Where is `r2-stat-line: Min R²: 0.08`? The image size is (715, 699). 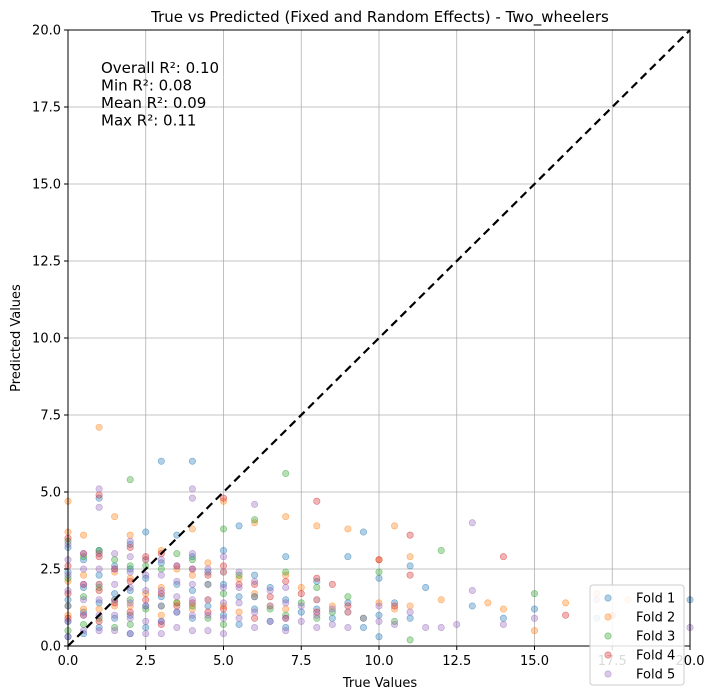
r2-stat-line: Min R²: 0.08 is located at coordinates (146, 86).